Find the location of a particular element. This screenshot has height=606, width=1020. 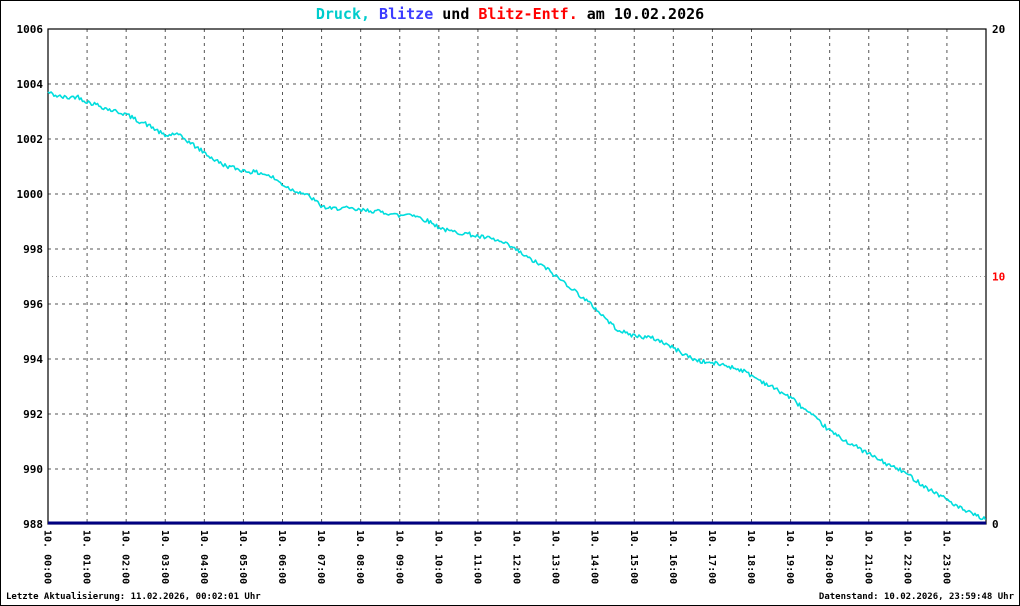

x-tick-label: 10. 17:00 is located at coordinates (711, 557).